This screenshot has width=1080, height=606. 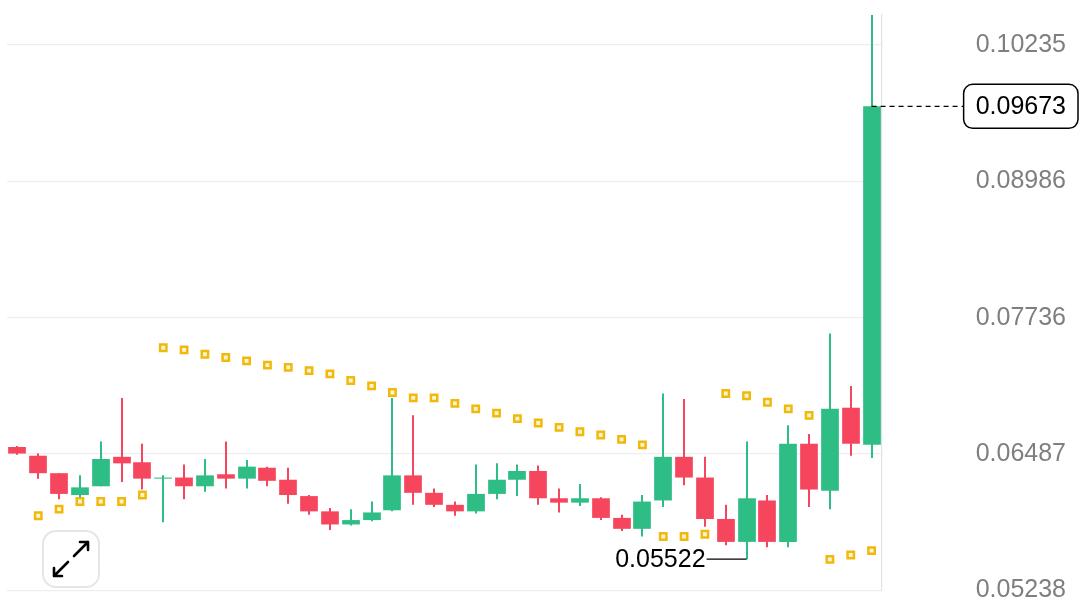 What do you see at coordinates (660, 558) in the screenshot?
I see `annotation: 0.05522` at bounding box center [660, 558].